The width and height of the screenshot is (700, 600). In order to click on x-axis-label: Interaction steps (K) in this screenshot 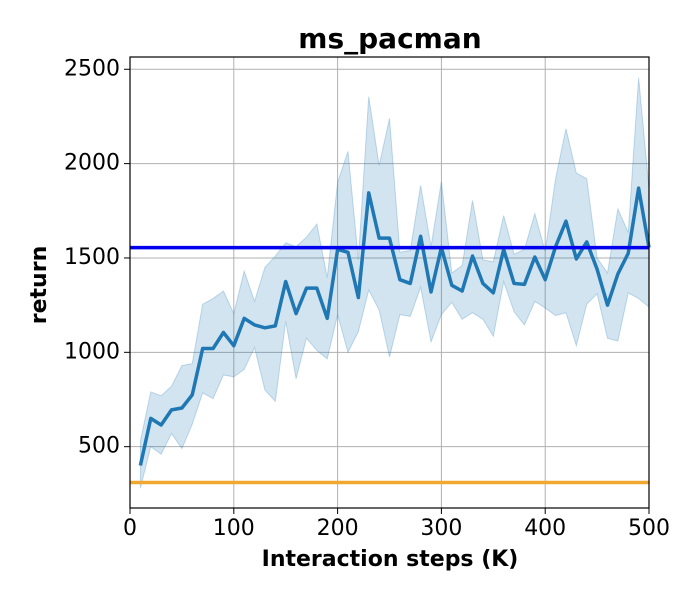, I will do `click(390, 559)`.